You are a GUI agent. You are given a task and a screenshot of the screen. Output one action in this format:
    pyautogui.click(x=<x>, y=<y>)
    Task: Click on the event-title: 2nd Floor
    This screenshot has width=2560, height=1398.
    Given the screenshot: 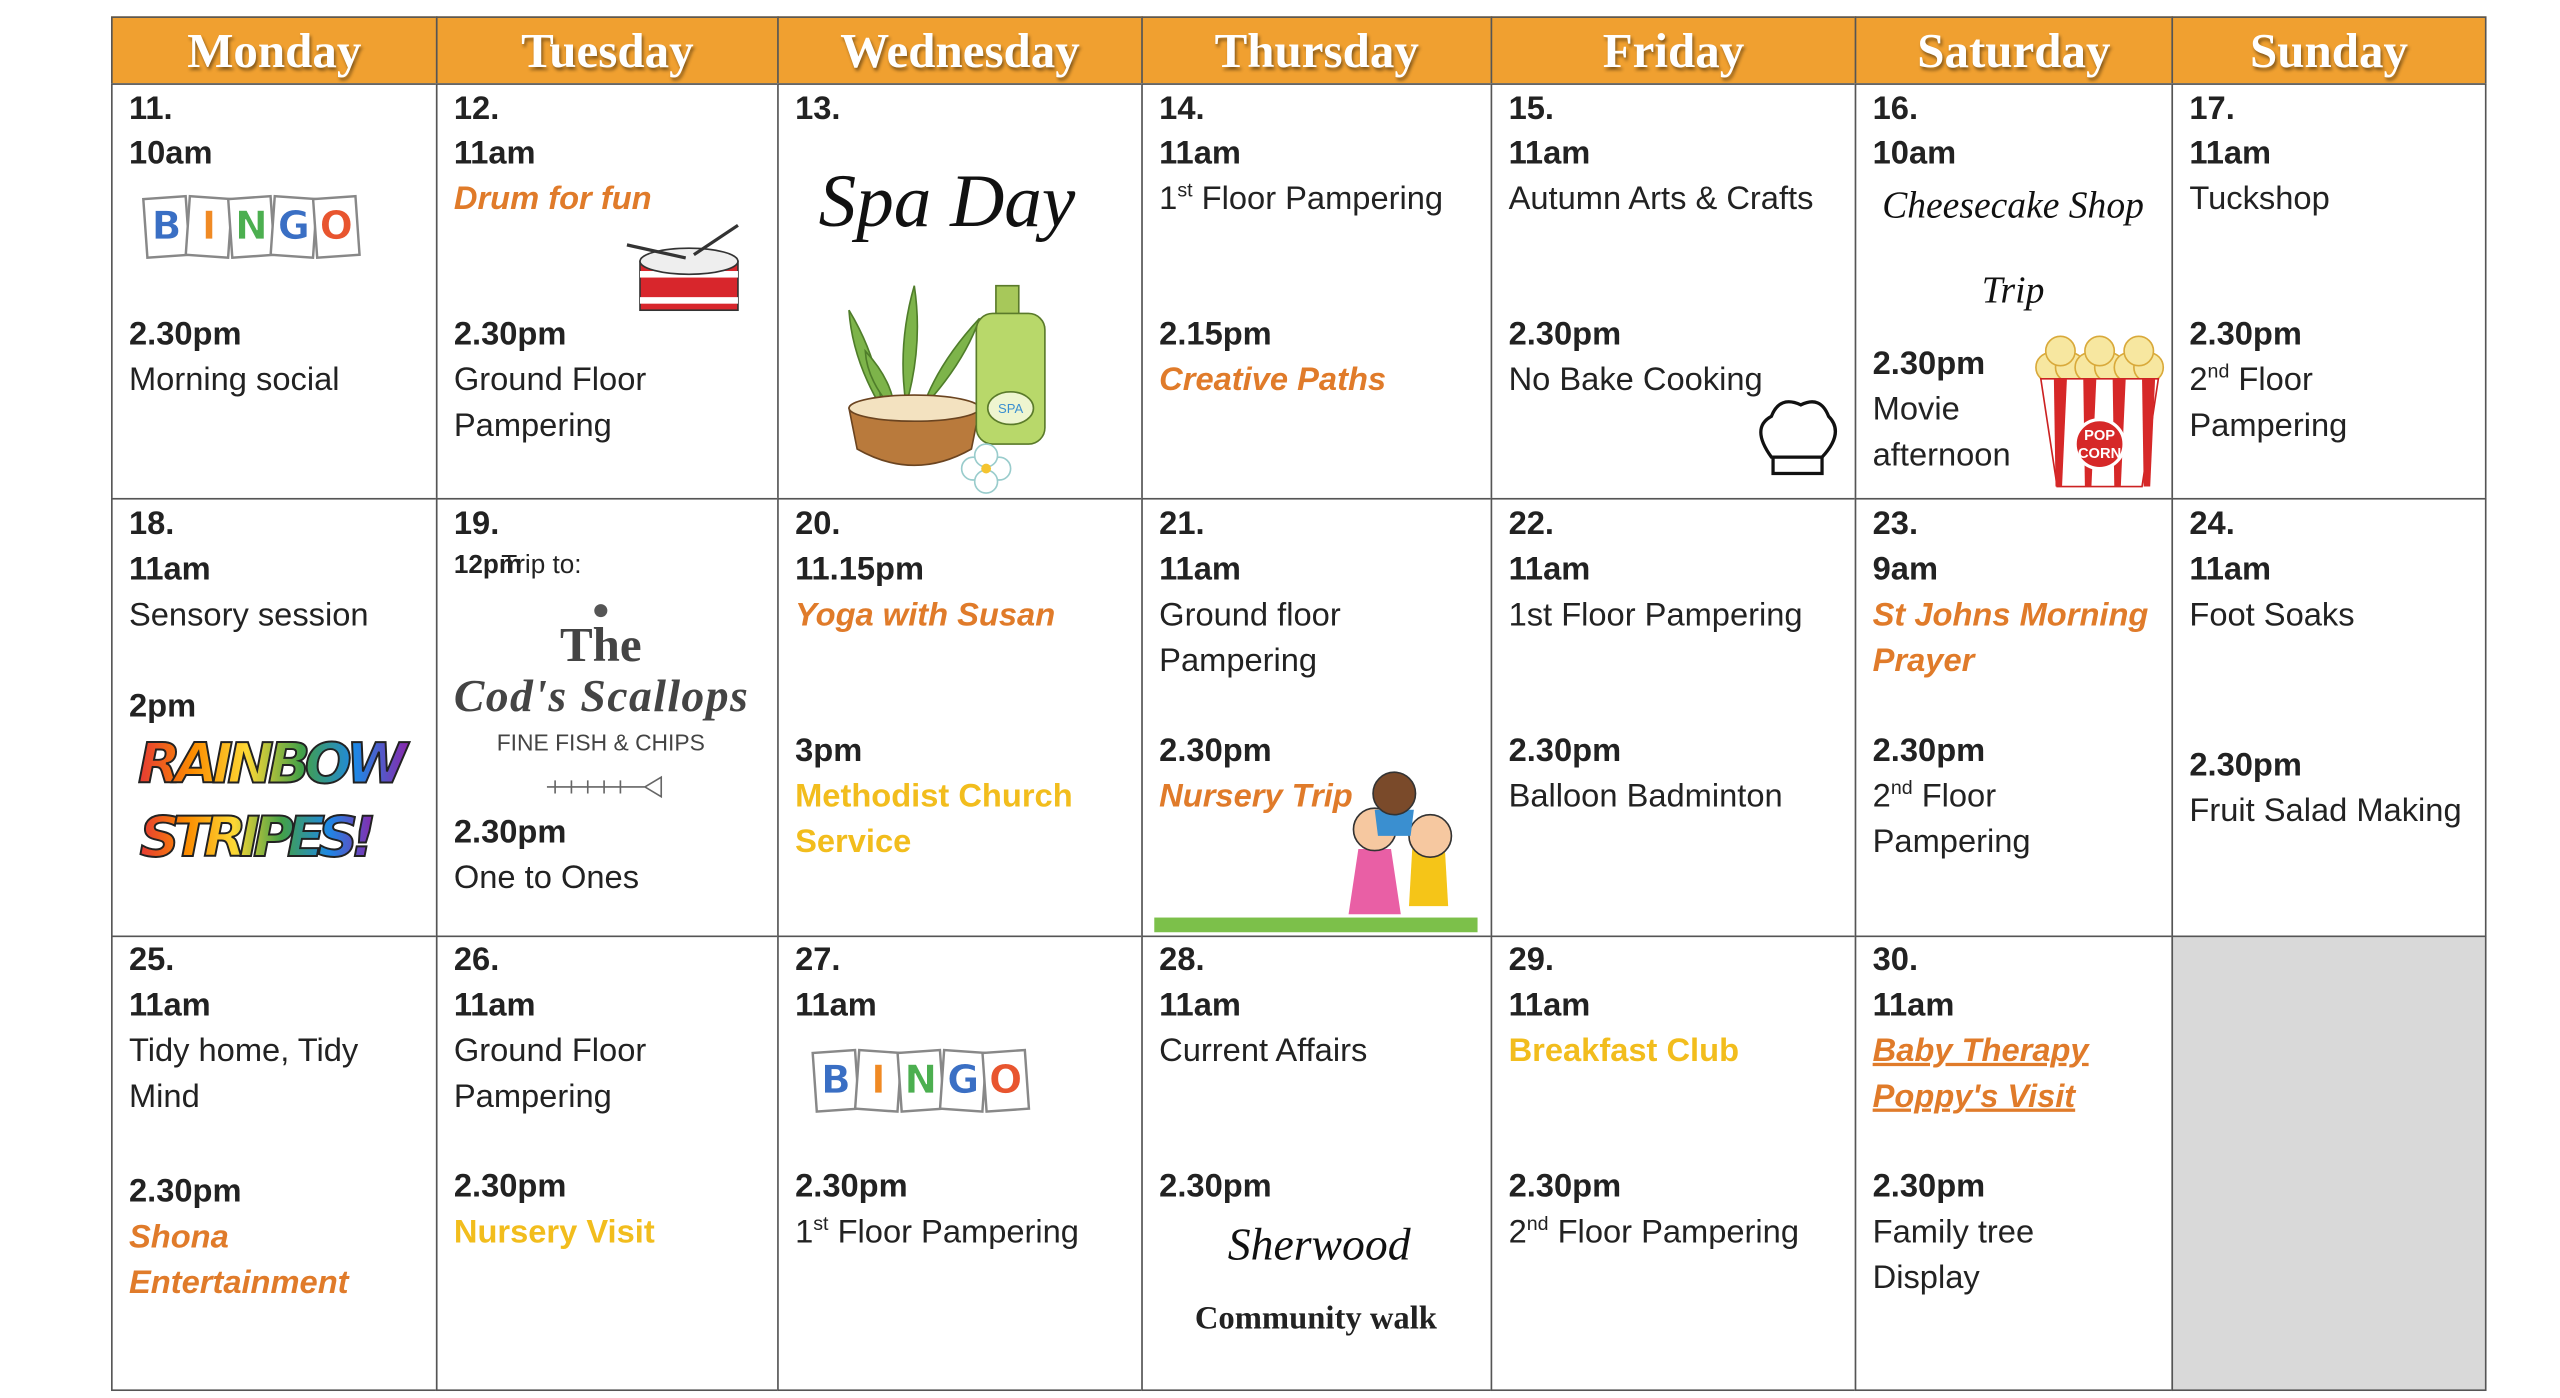 What is the action you would take?
    pyautogui.click(x=1934, y=795)
    